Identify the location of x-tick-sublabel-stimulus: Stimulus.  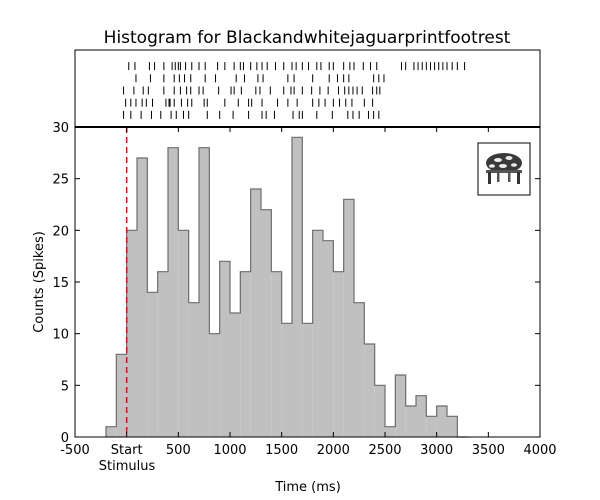
(127, 466).